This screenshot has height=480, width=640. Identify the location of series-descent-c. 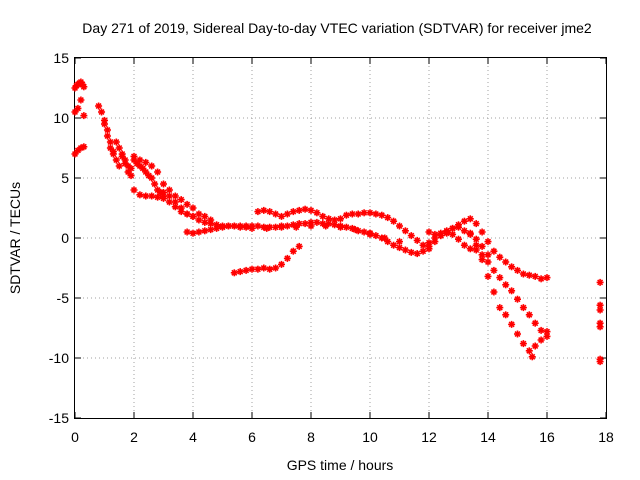
(172, 188).